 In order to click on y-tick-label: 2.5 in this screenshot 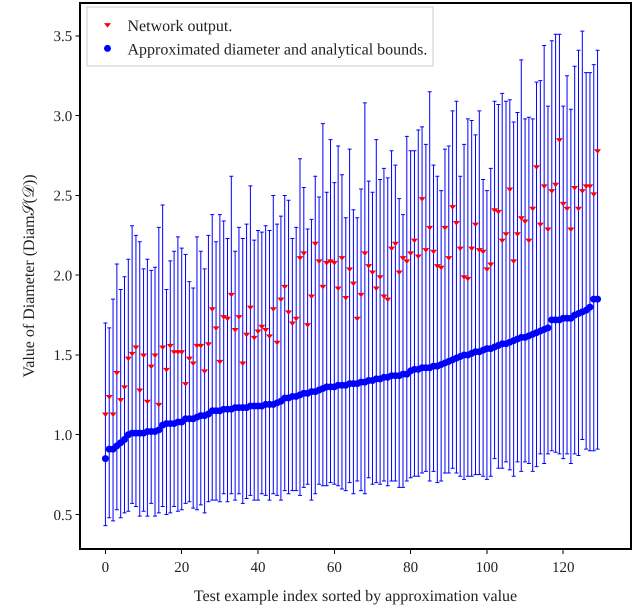, I will do `click(63, 196)`.